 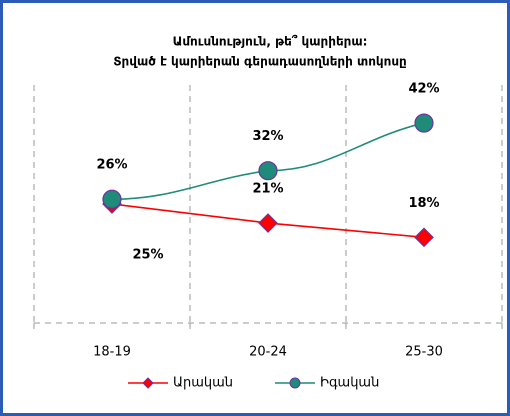 I want to click on value-label: 21%, so click(x=267, y=189).